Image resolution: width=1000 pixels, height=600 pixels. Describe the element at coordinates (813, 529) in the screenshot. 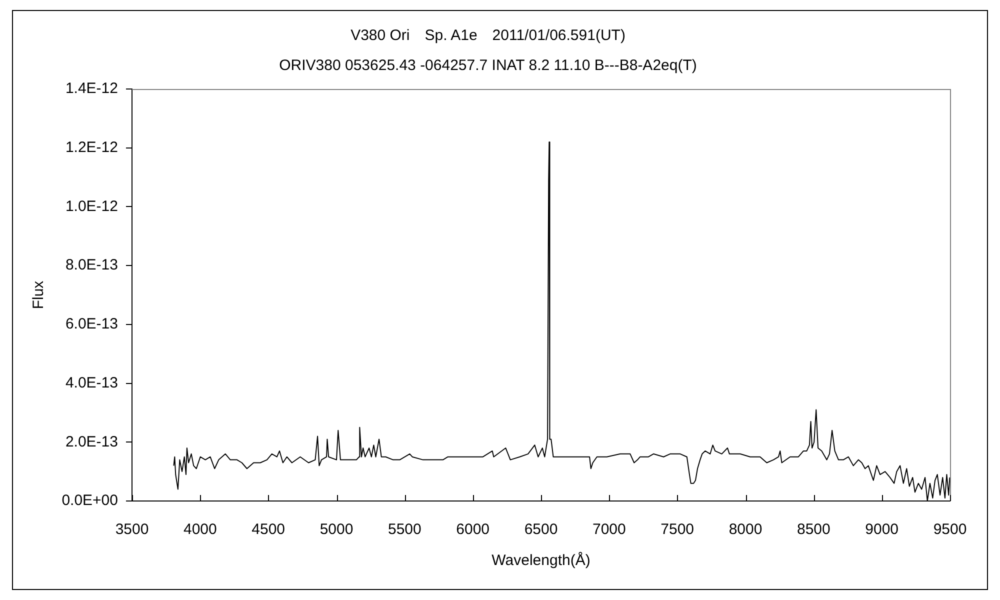

I see `x-tick-label: 8500` at that location.